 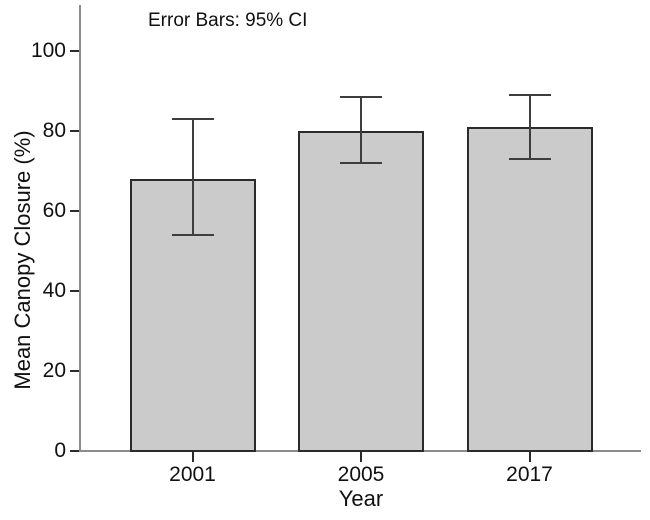 I want to click on x-axis-title: Year, so click(x=361, y=498).